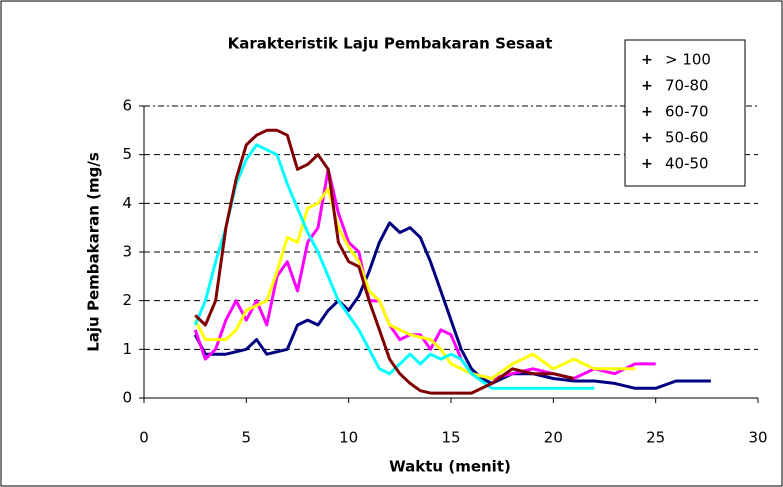  I want to click on legend-box, so click(685, 113).